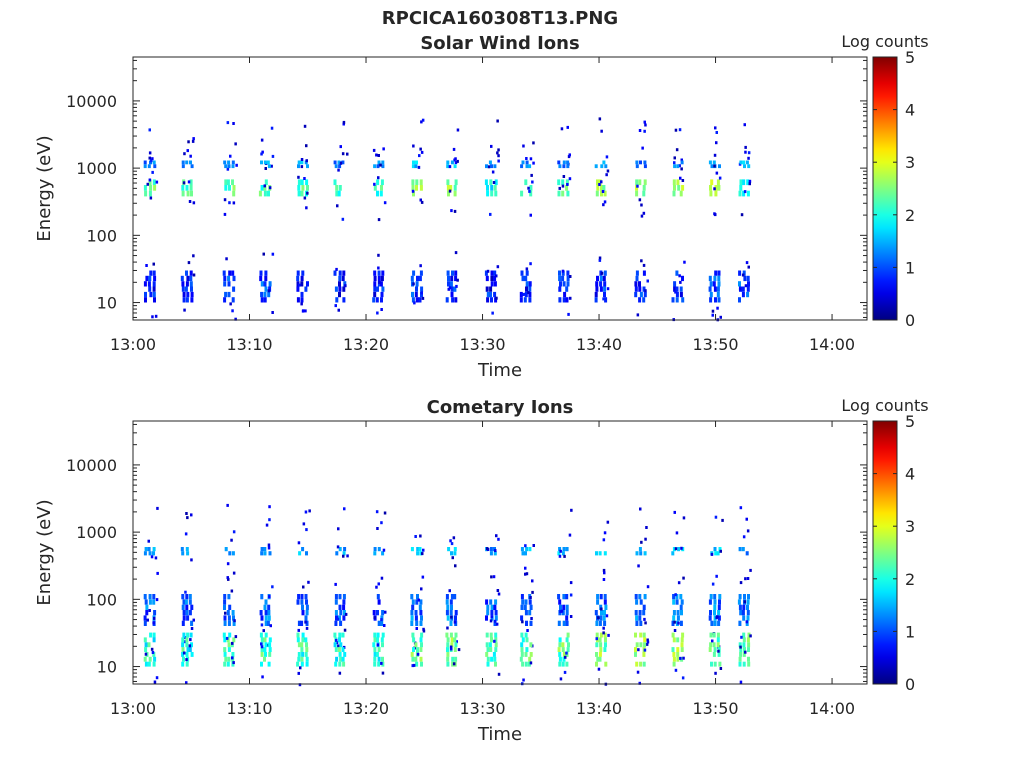 Image resolution: width=1024 pixels, height=772 pixels. I want to click on cometary-x-axis-label: Time, so click(499, 734).